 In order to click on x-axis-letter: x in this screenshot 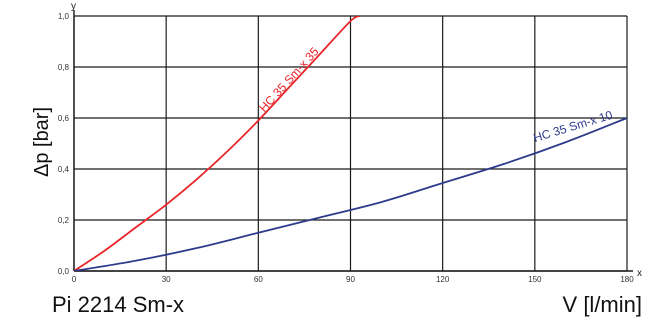, I will do `click(639, 273)`.